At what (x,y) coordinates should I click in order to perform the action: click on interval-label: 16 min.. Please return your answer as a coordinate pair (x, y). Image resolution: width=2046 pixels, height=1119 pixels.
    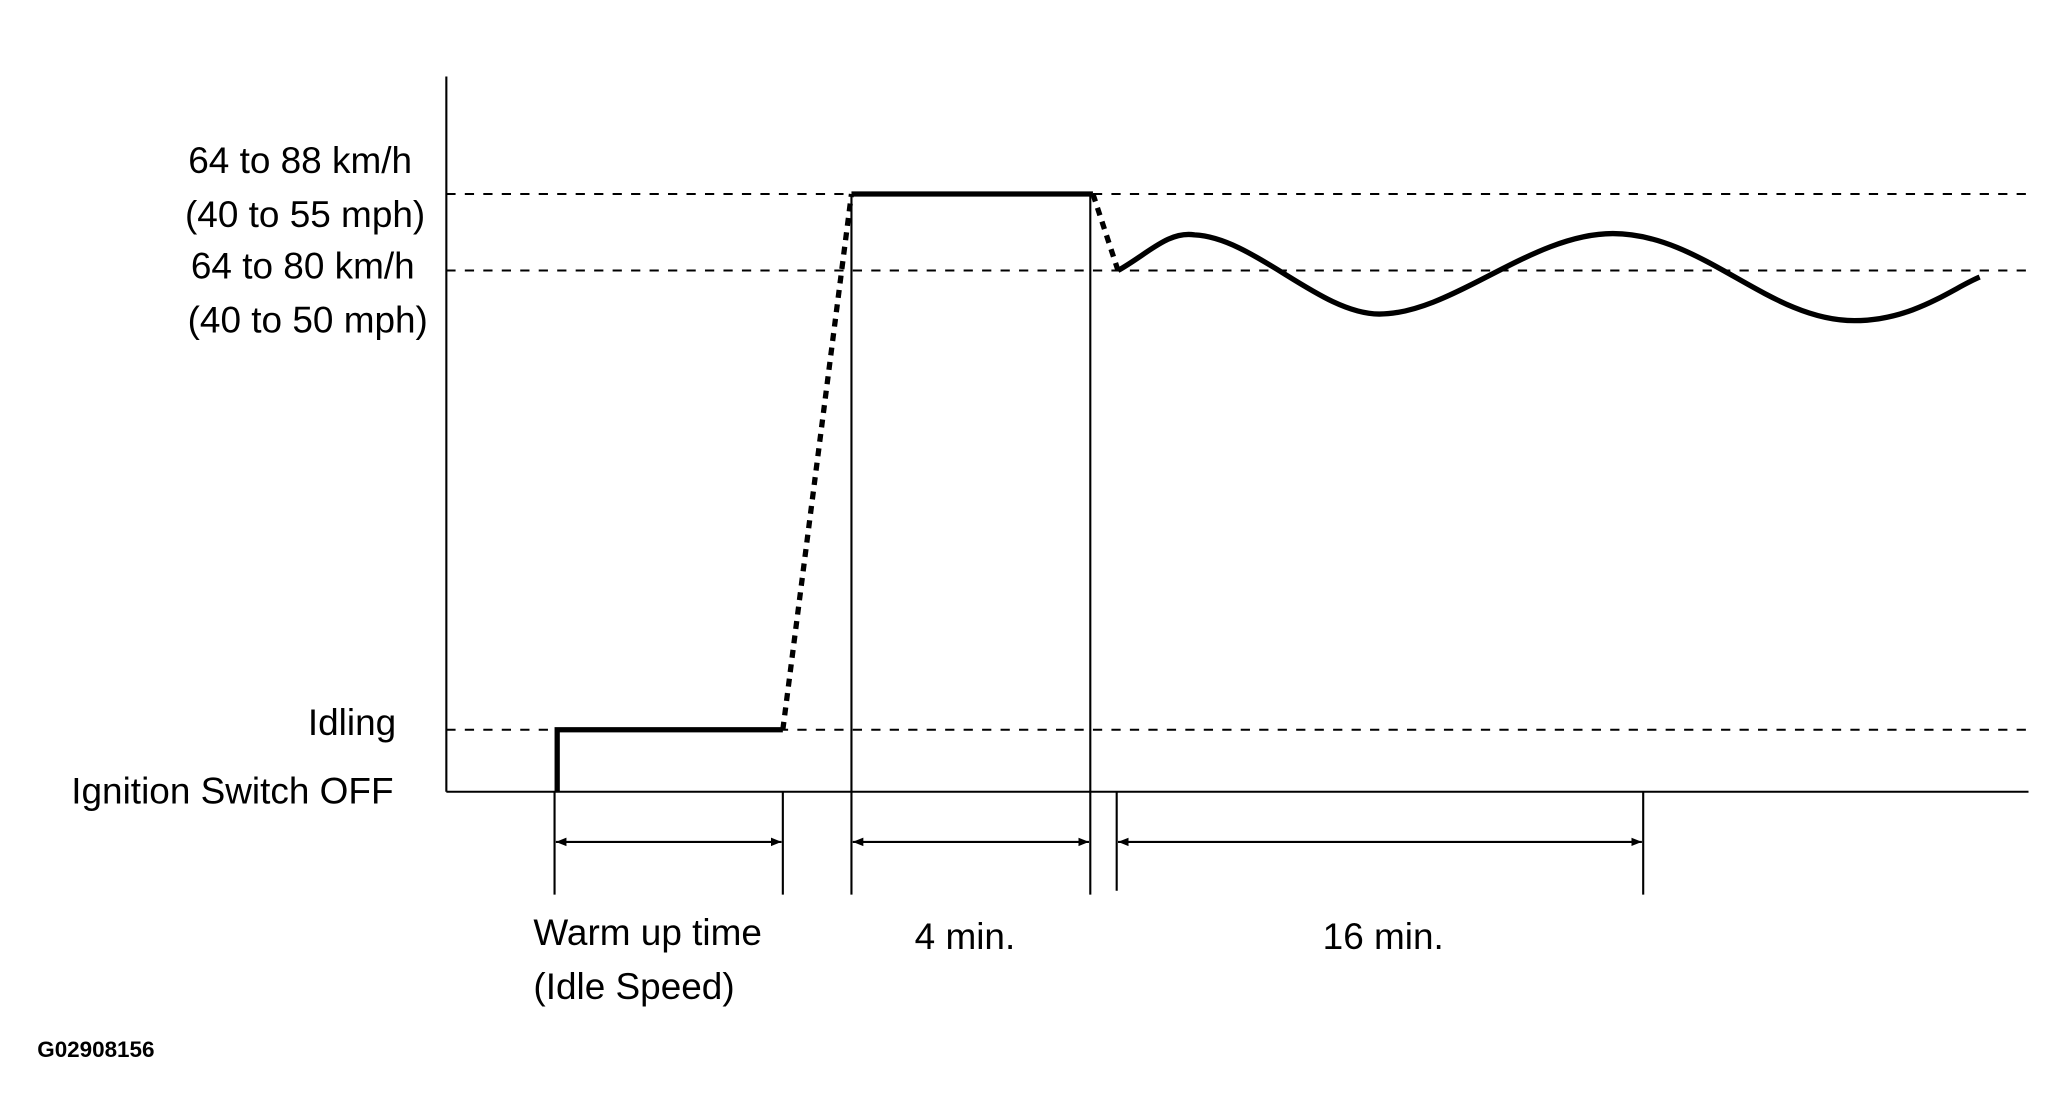
    Looking at the image, I should click on (1383, 936).